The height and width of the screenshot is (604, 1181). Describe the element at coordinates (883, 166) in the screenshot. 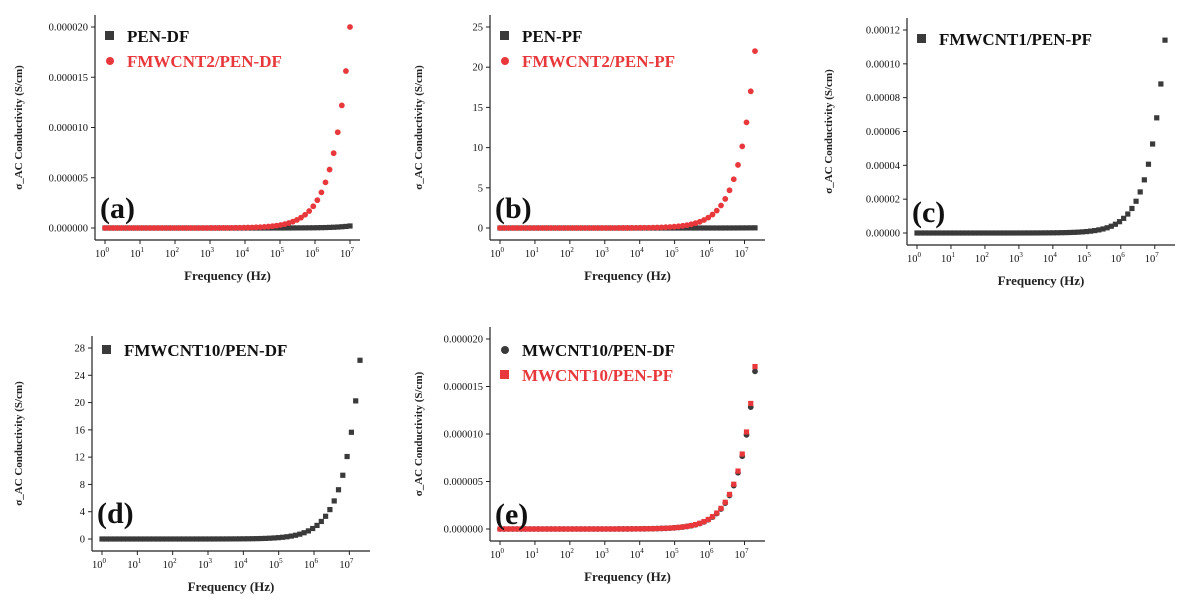

I see `y-tick-label: 0.00004` at that location.